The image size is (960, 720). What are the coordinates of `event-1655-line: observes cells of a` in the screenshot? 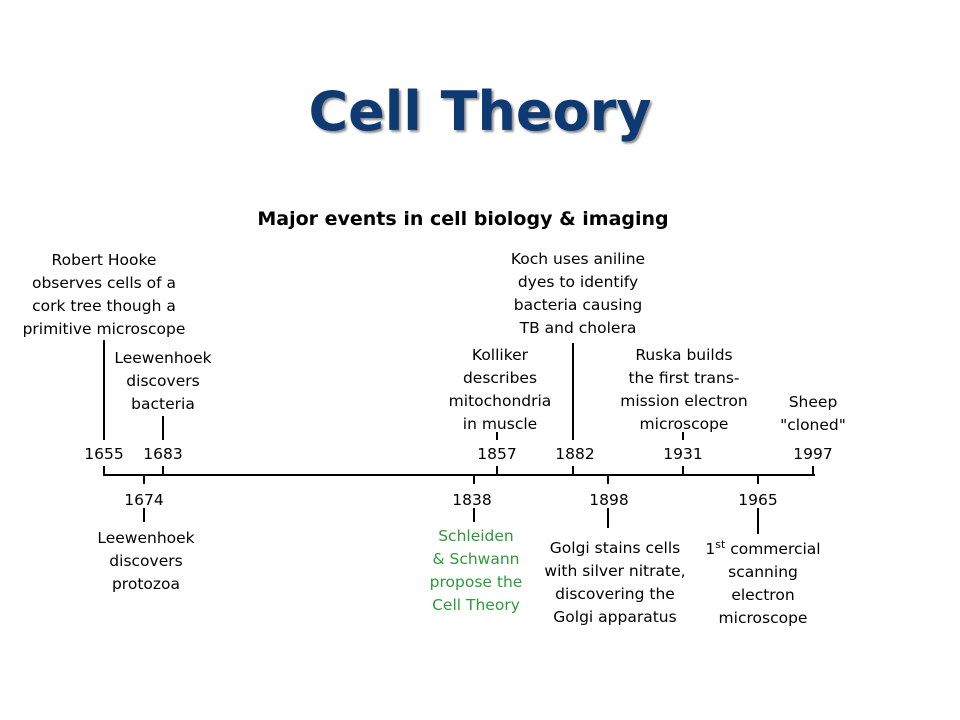 It's located at (104, 283).